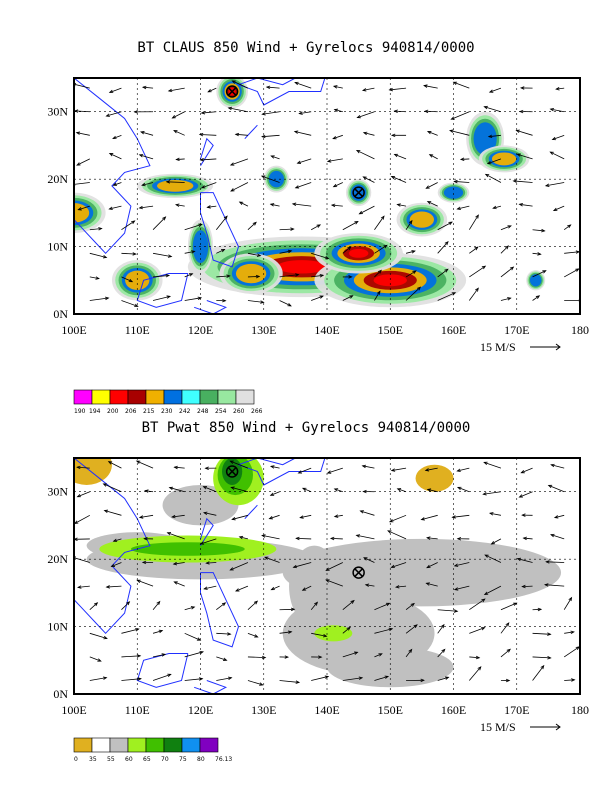  I want to click on wind-reference-arrowhead, so click(558, 347).